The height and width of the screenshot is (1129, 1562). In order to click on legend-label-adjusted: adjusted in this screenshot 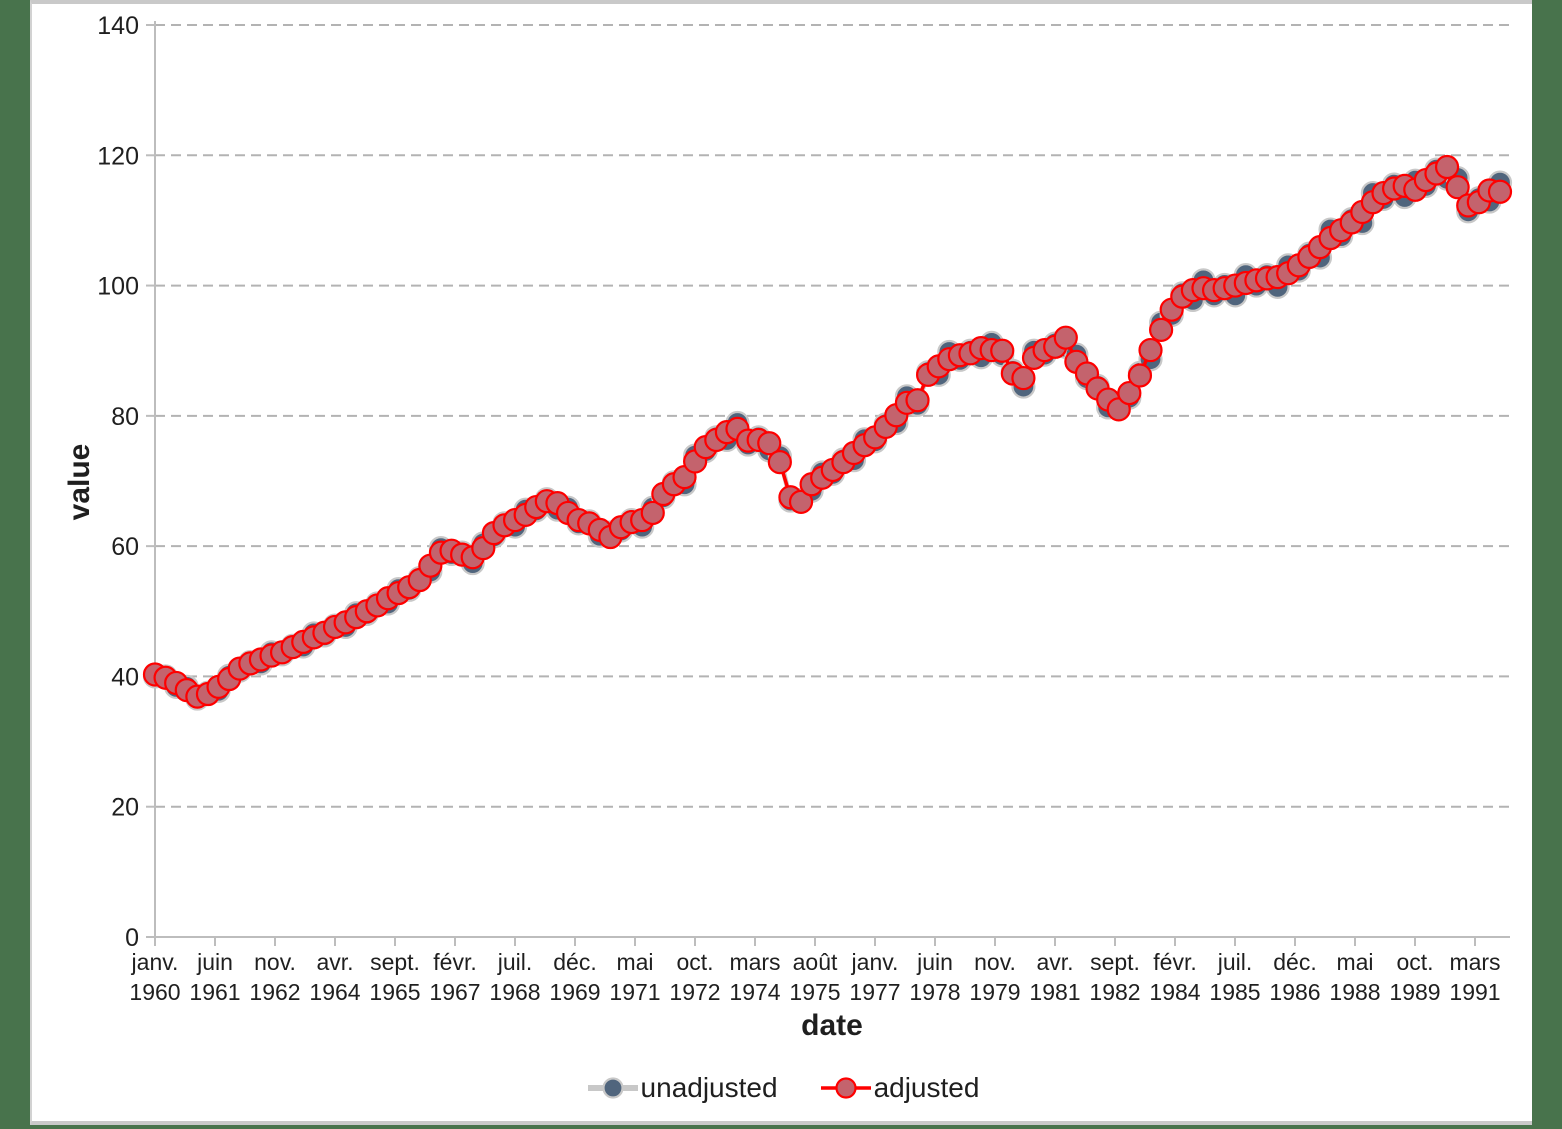, I will do `click(926, 1087)`.